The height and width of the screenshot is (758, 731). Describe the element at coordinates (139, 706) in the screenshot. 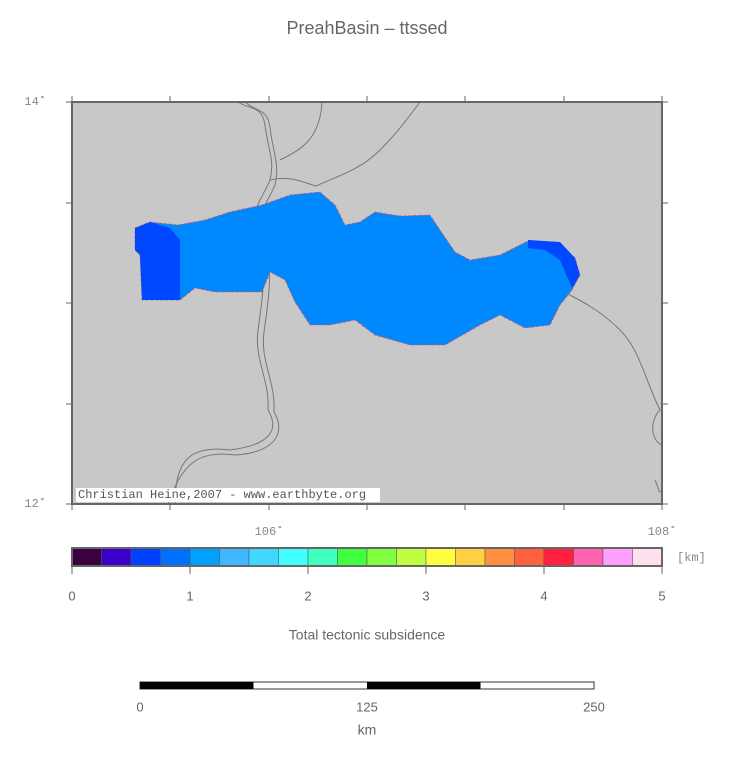

I see `scalebar-tick-label: 0` at that location.